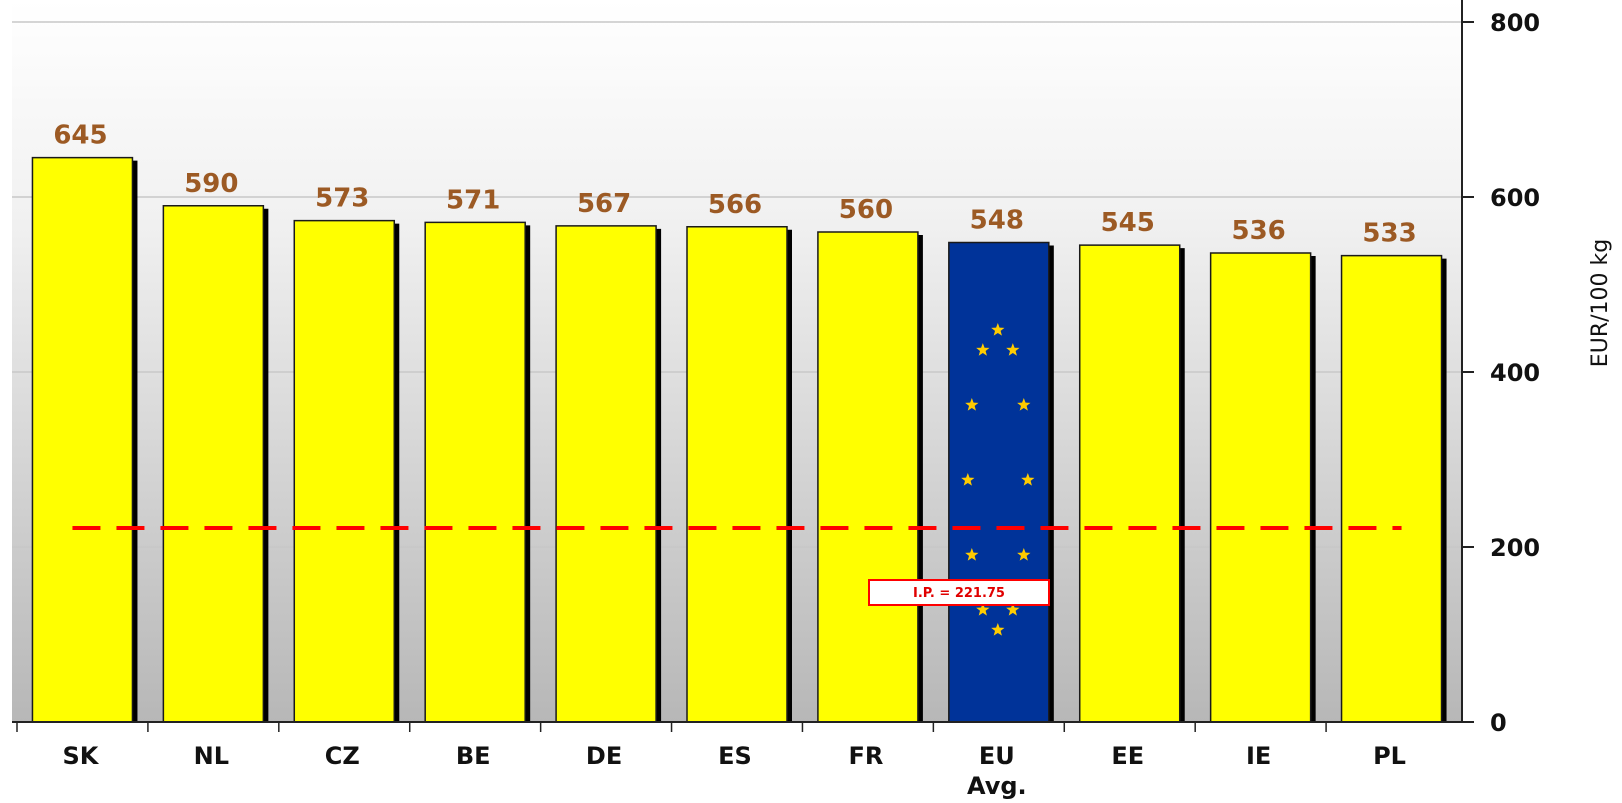 The width and height of the screenshot is (1622, 803). I want to click on category-label: CZ, so click(342, 756).